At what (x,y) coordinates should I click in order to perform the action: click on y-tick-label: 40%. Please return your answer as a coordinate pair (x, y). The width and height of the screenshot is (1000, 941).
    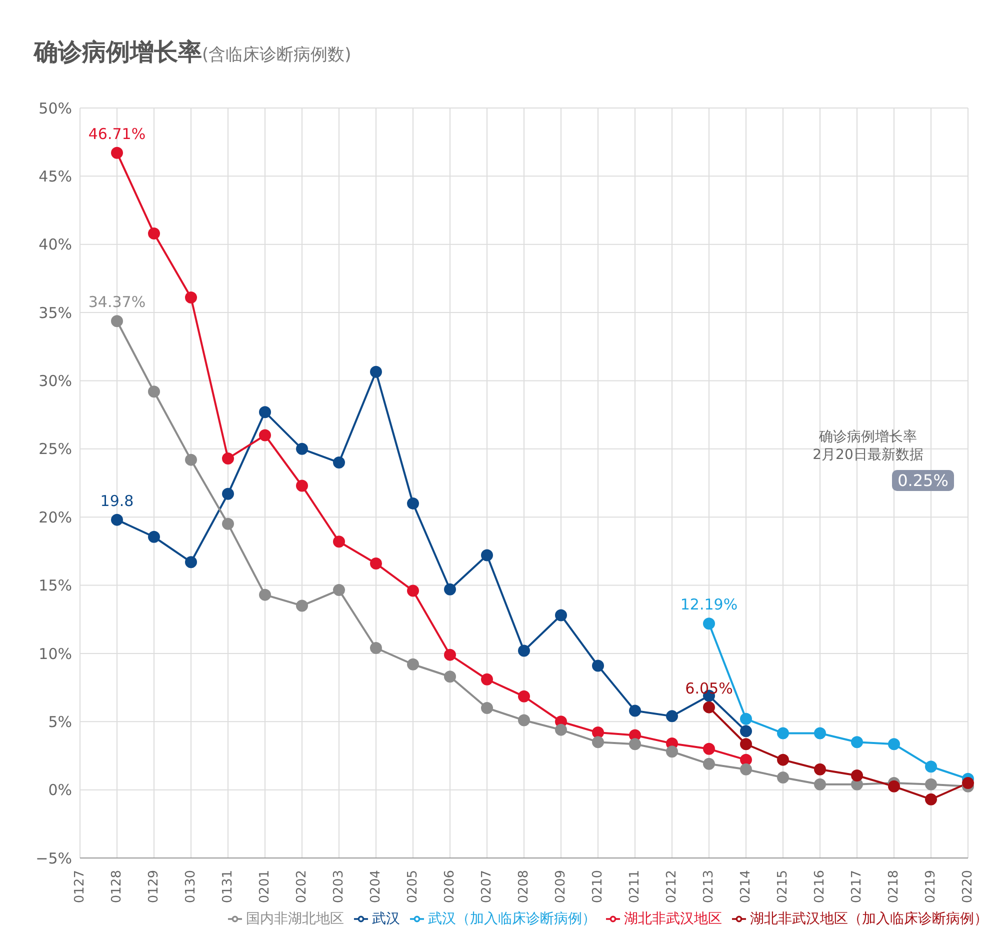
    Looking at the image, I should click on (55, 245).